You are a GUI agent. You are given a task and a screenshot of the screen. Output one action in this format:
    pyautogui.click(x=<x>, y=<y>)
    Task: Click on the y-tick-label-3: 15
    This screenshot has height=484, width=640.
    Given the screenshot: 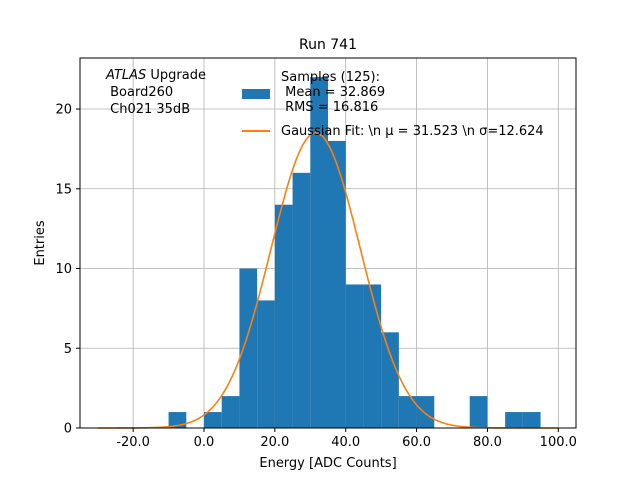 What is the action you would take?
    pyautogui.click(x=63, y=189)
    